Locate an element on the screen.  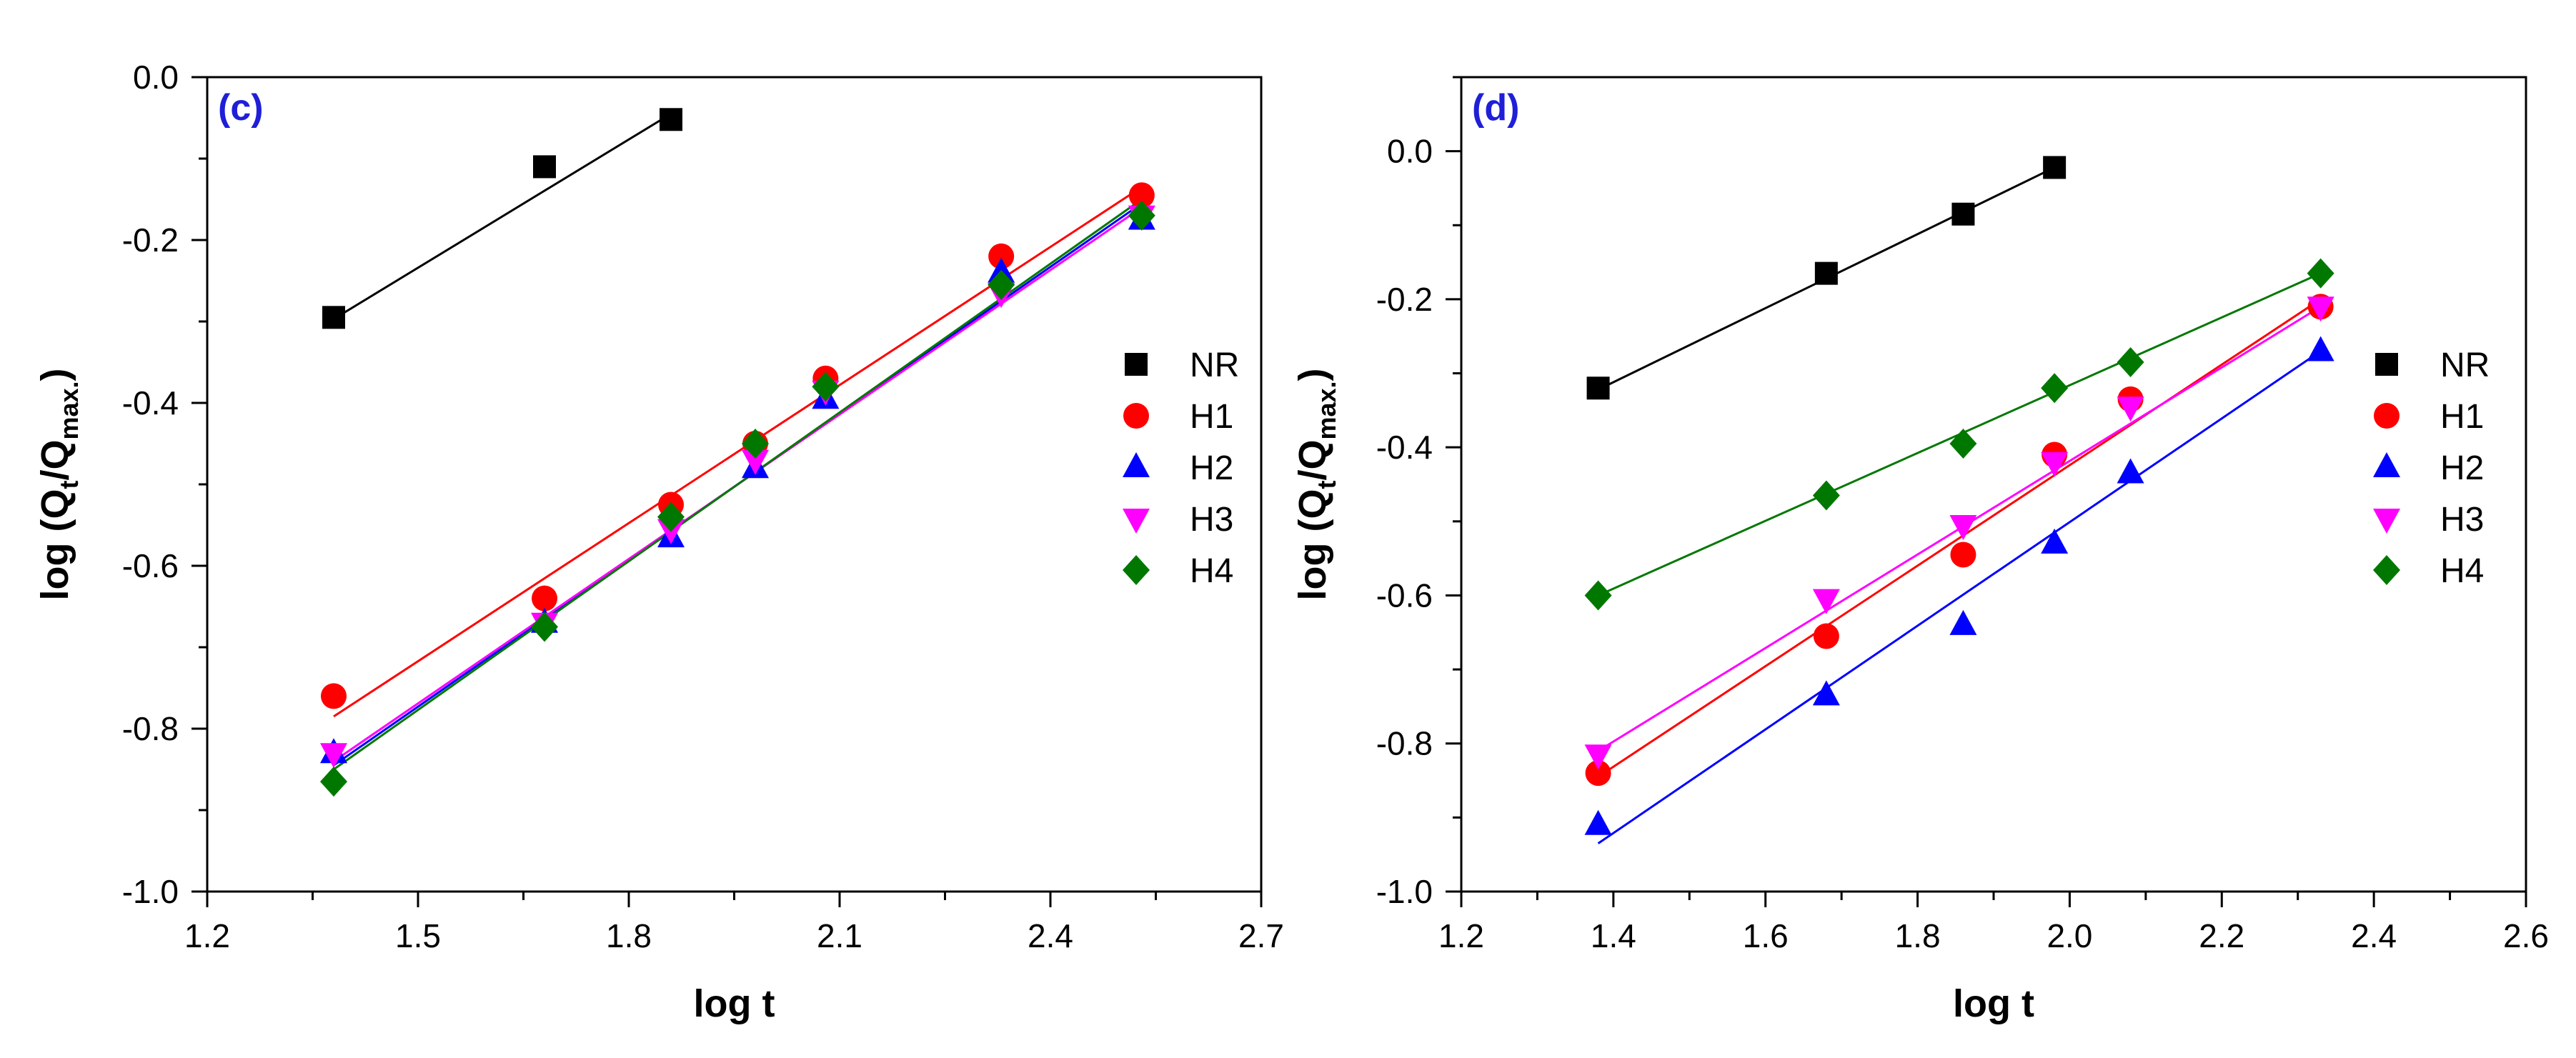
x-tick-label: 1.6 is located at coordinates (1766, 935).